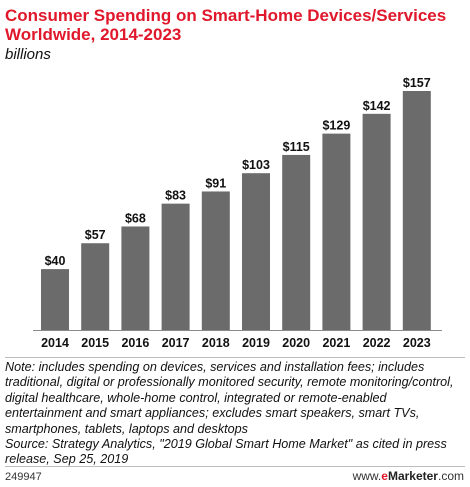 The width and height of the screenshot is (470, 487). Describe the element at coordinates (450, 476) in the screenshot. I see `brand-suffix: .com` at that location.